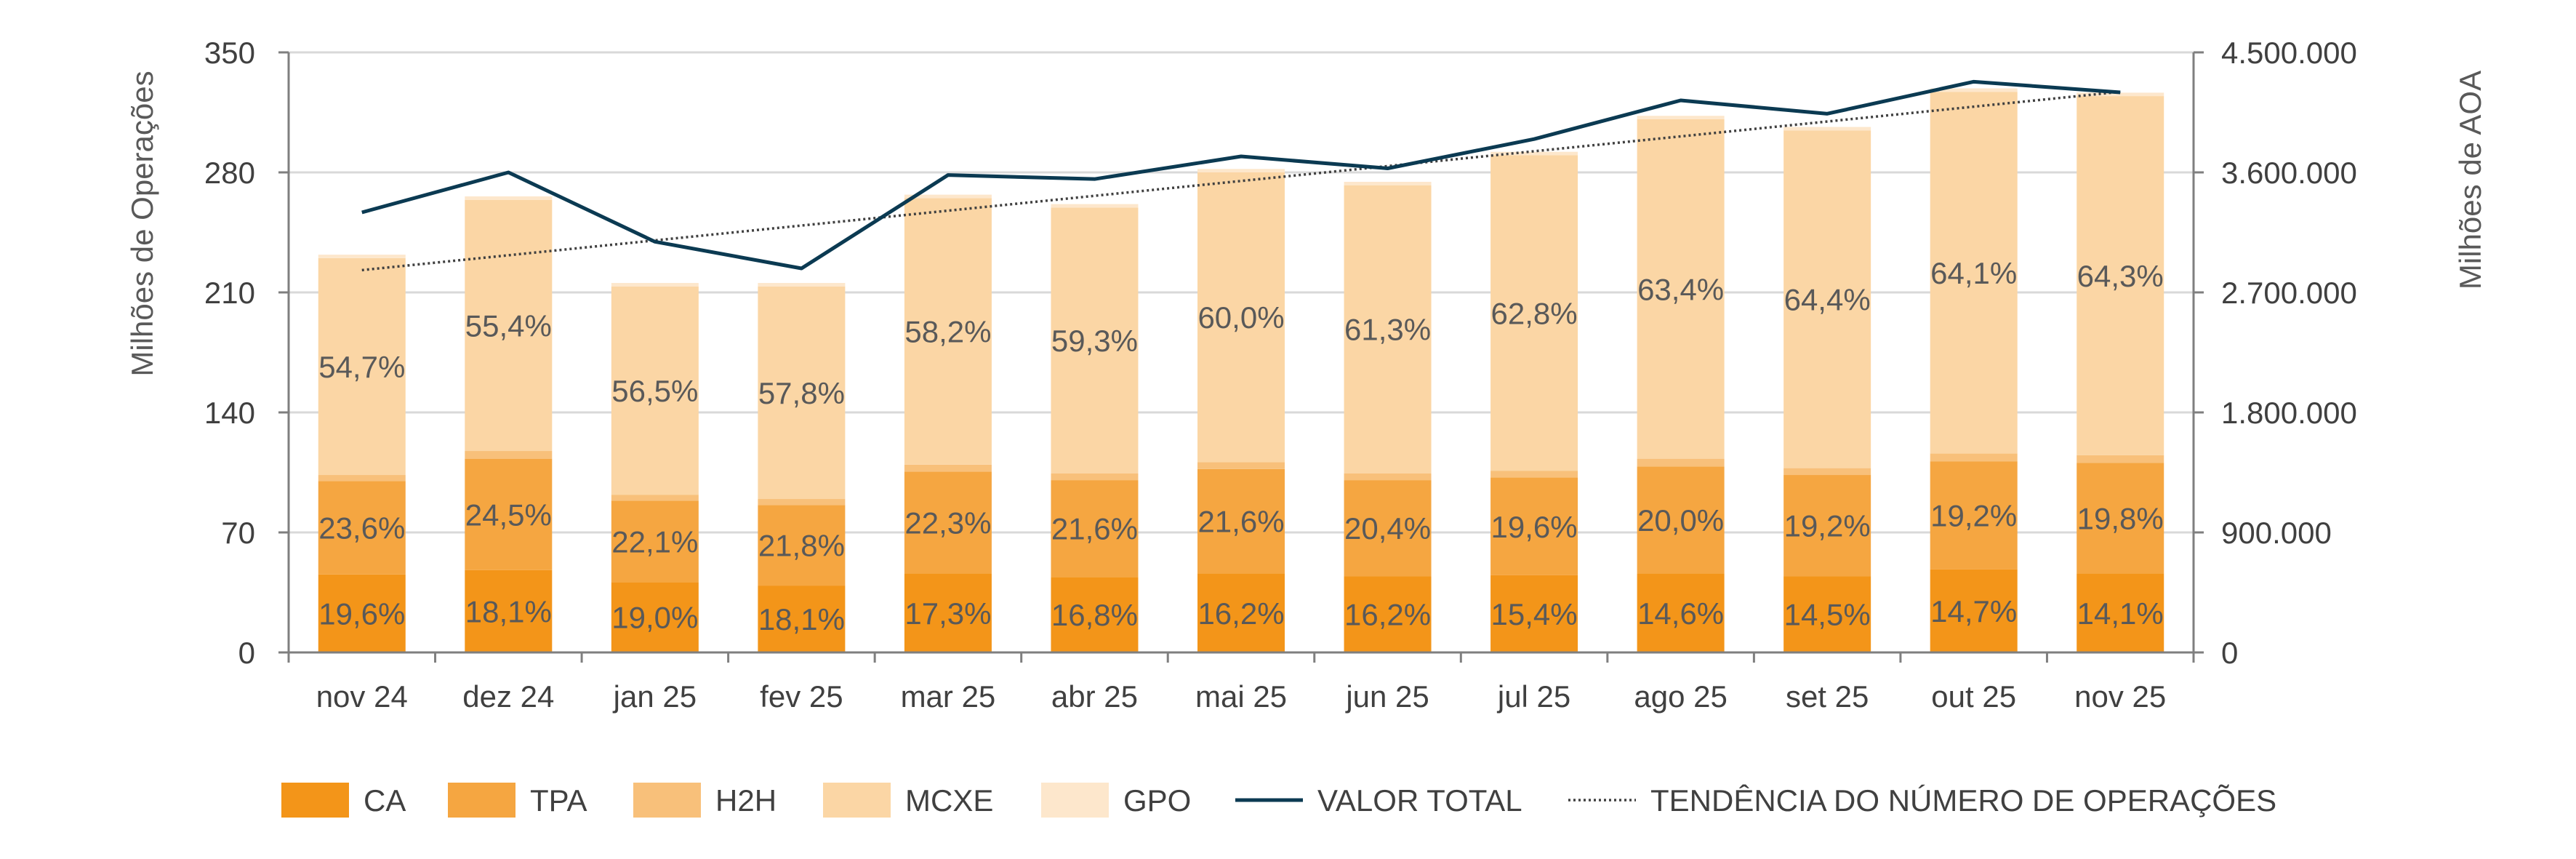  I want to click on data-label: 54,7%, so click(361, 367).